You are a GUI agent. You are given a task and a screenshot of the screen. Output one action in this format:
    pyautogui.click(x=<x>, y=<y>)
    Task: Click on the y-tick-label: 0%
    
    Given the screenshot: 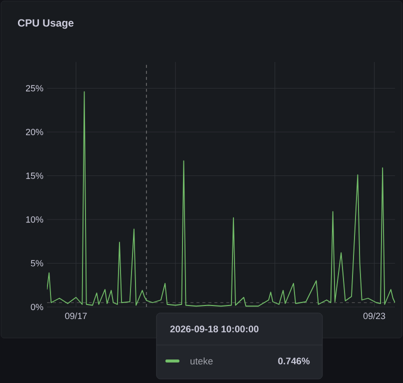 What is the action you would take?
    pyautogui.click(x=37, y=307)
    